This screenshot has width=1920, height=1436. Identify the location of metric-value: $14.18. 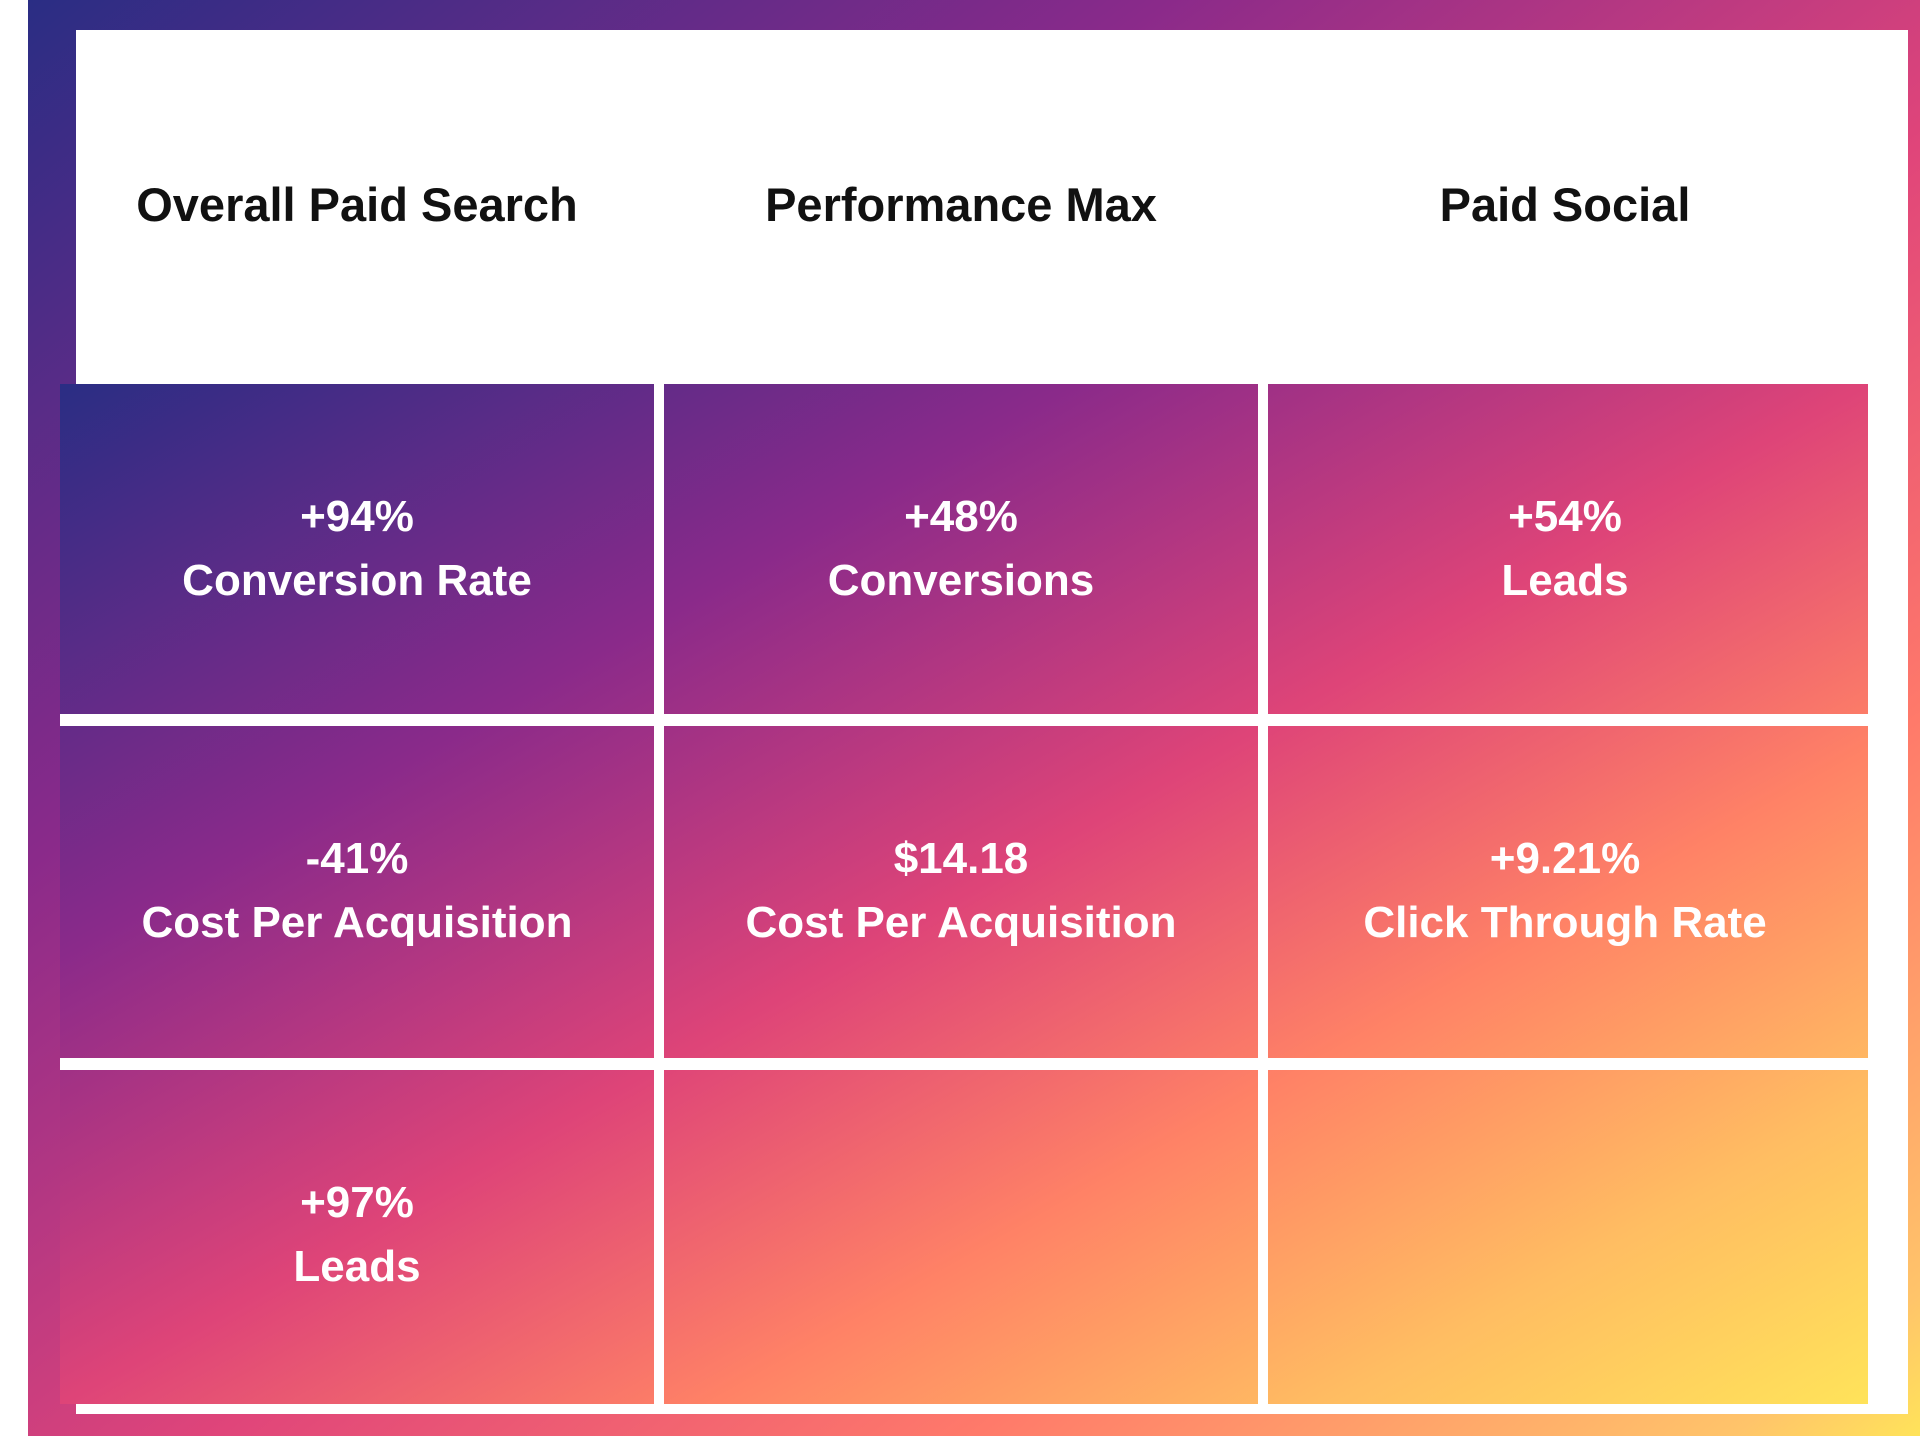
(961, 858).